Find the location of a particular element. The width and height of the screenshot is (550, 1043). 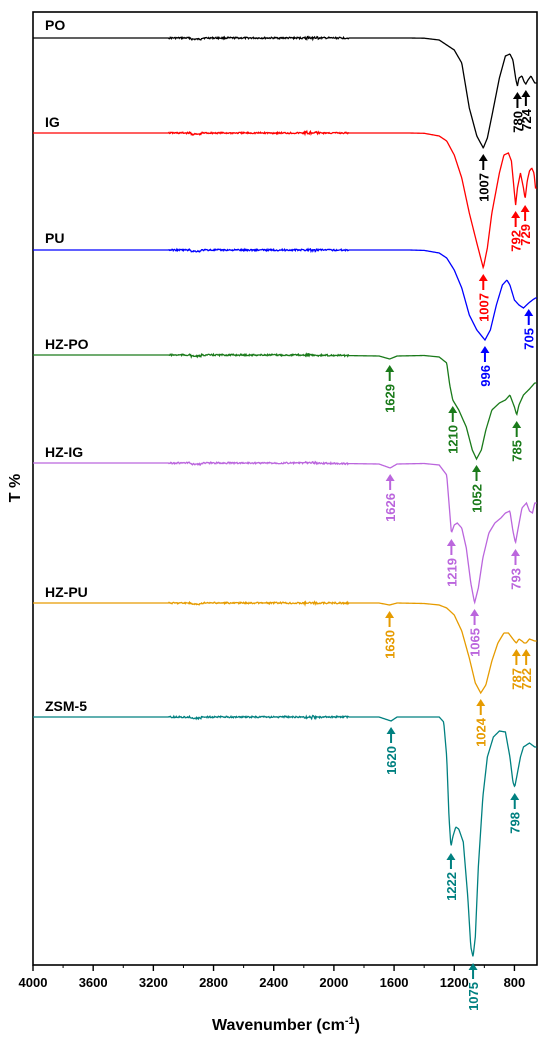

peak-label: 729 is located at coordinates (525, 235).